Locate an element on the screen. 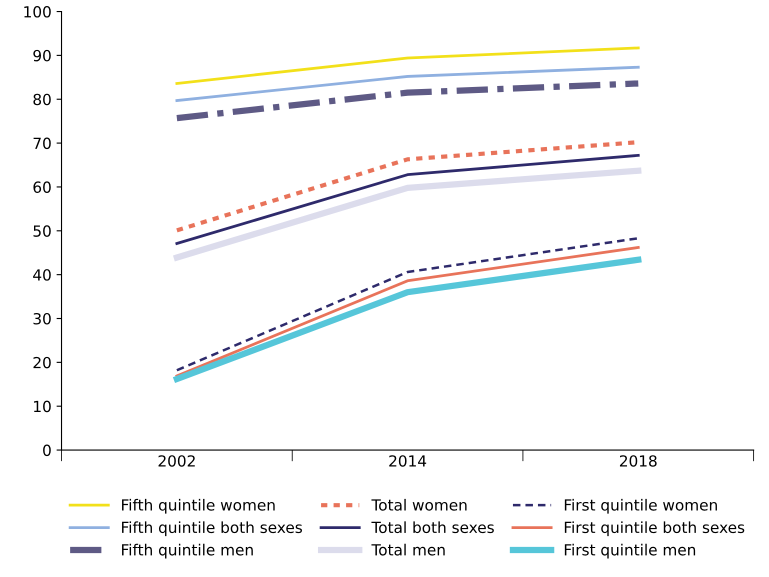 Image resolution: width=769 pixels, height=577 pixels. legend-label: Fifth quintile women is located at coordinates (198, 506).